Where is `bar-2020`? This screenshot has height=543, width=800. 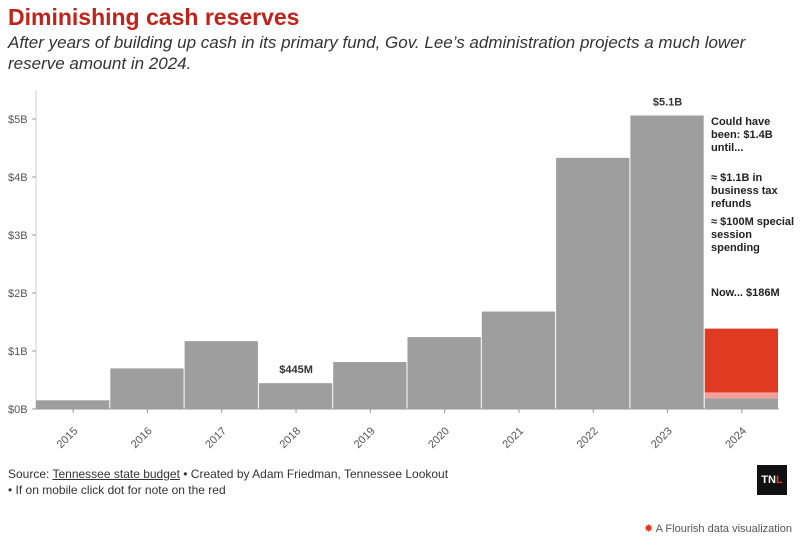 bar-2020 is located at coordinates (444, 373).